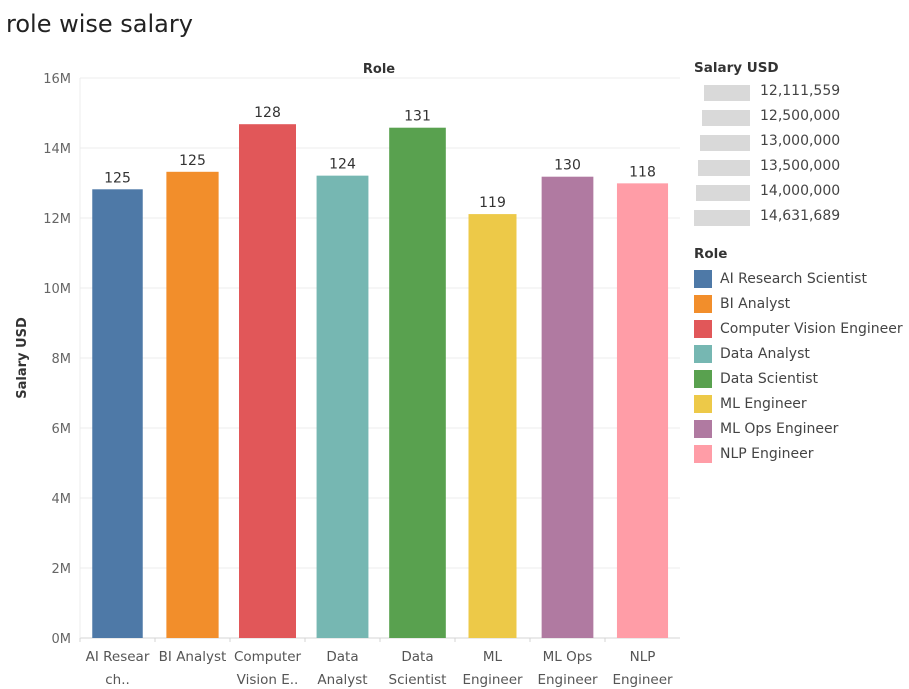 This screenshot has width=909, height=689. Describe the element at coordinates (57, 149) in the screenshot. I see `y-tick-label: 14M` at that location.